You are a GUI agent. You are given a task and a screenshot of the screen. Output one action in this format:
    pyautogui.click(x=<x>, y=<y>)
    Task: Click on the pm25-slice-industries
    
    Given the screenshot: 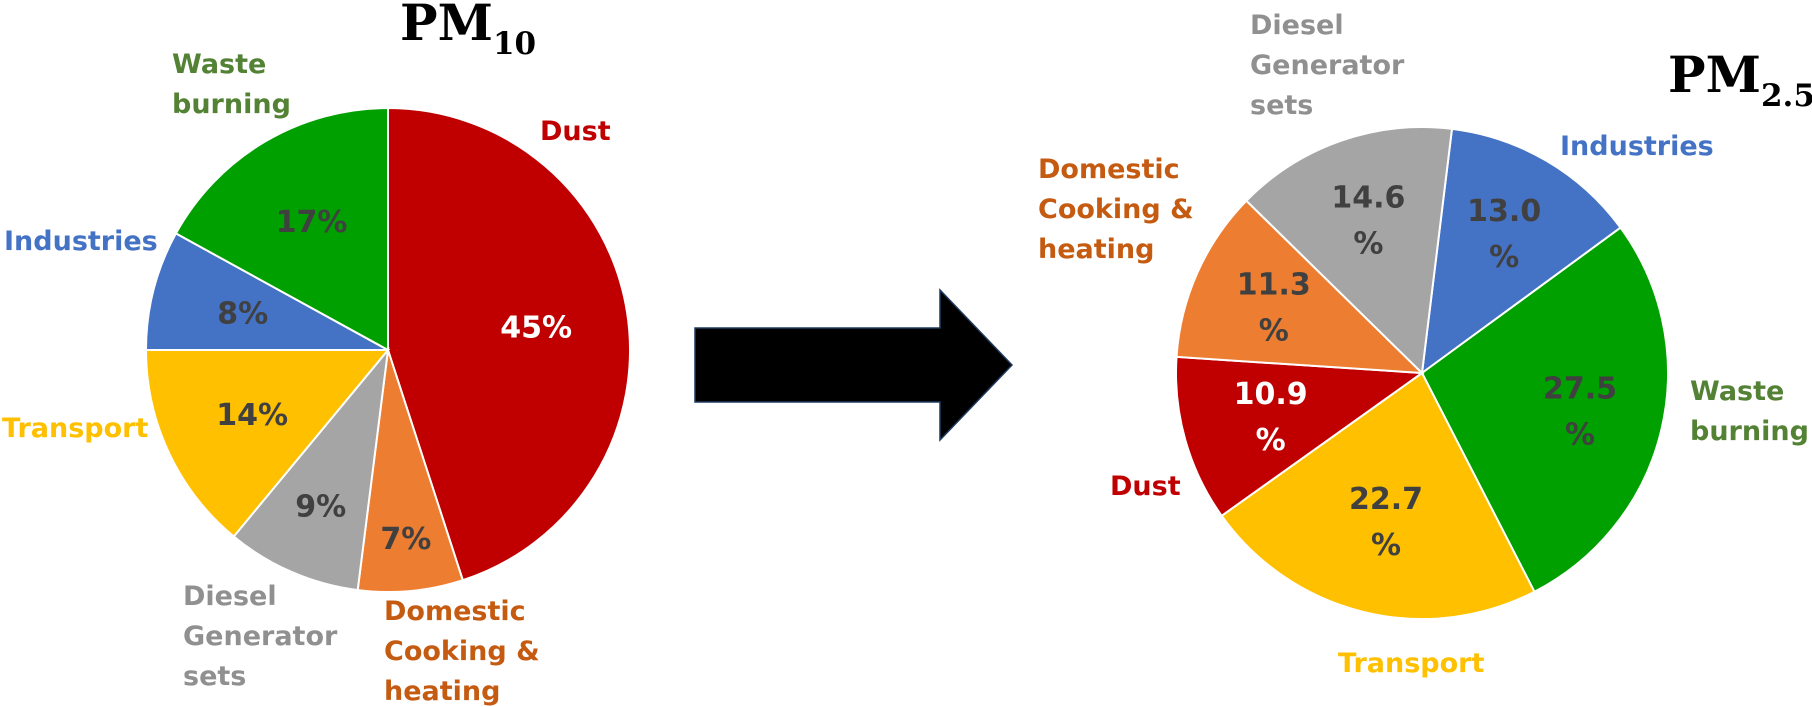 What is the action you would take?
    pyautogui.click(x=1521, y=251)
    